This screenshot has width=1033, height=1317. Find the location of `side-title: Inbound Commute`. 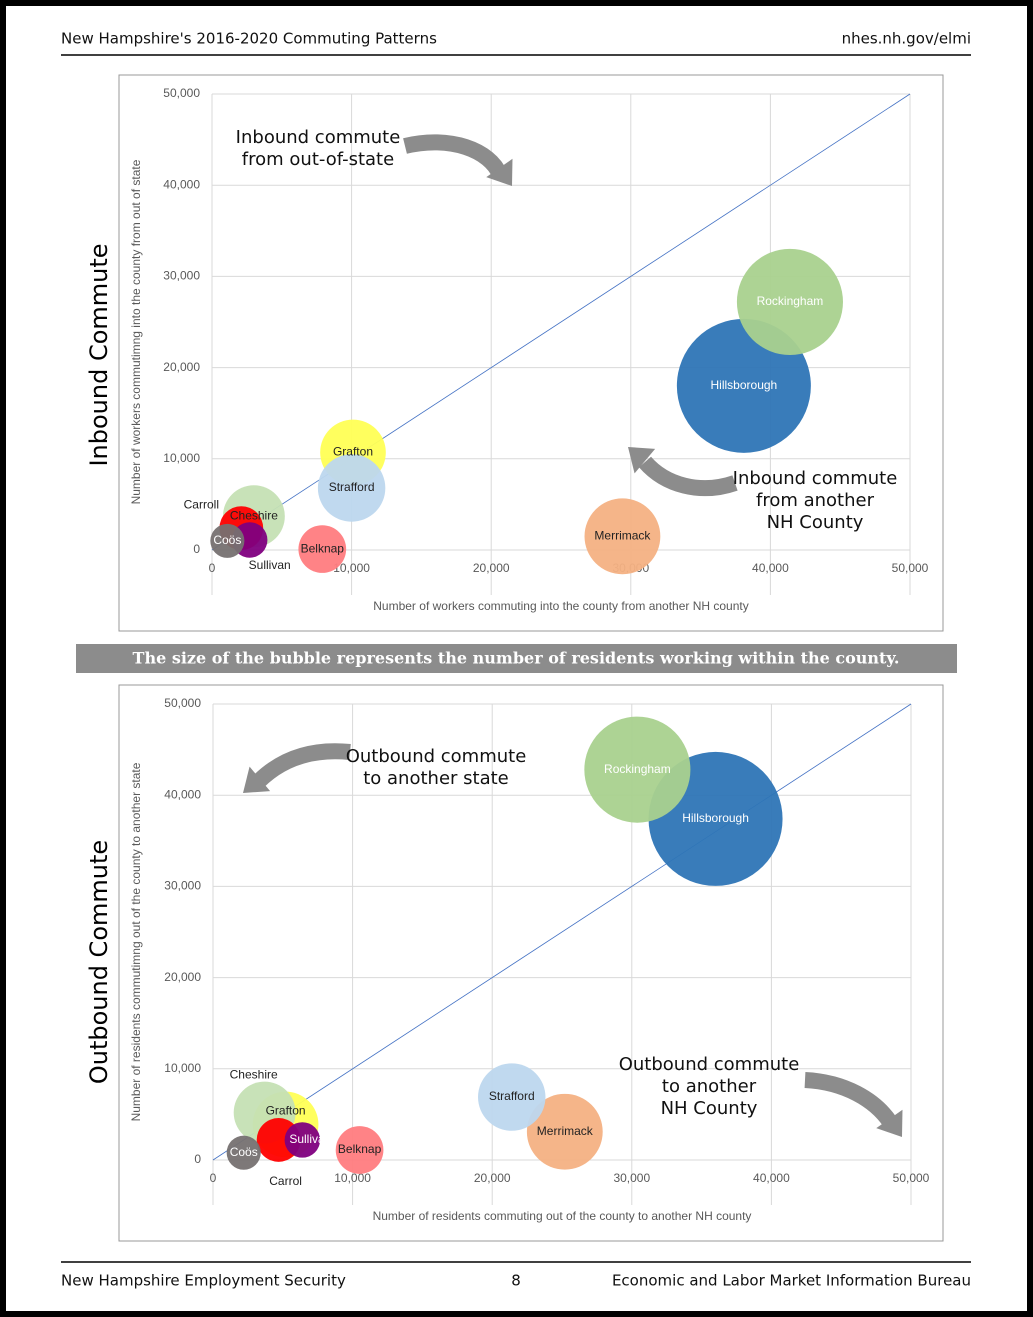

side-title: Inbound Commute is located at coordinates (99, 354).